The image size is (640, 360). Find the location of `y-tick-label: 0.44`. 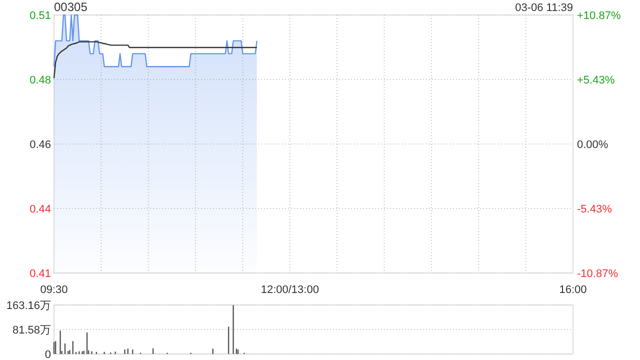

y-tick-label: 0.44 is located at coordinates (40, 209).